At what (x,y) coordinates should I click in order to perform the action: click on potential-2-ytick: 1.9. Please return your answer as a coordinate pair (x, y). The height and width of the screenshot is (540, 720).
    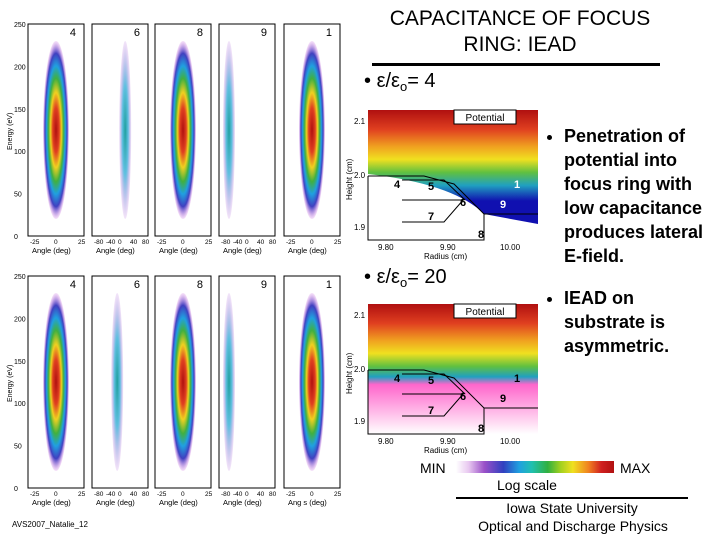
    Looking at the image, I should click on (360, 421).